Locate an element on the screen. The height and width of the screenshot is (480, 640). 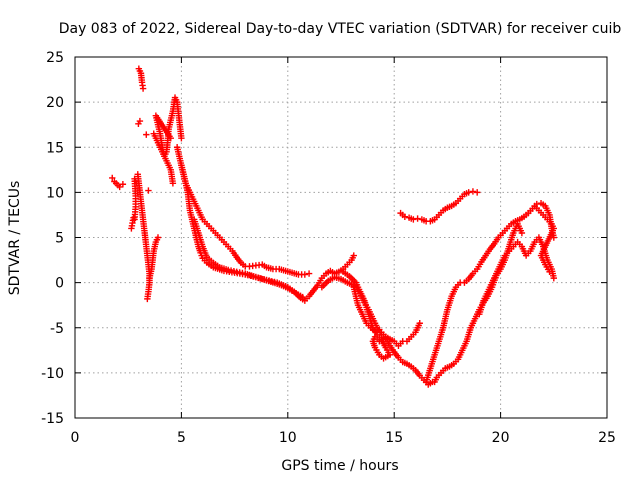
x-tick-label: 20 is located at coordinates (501, 438).